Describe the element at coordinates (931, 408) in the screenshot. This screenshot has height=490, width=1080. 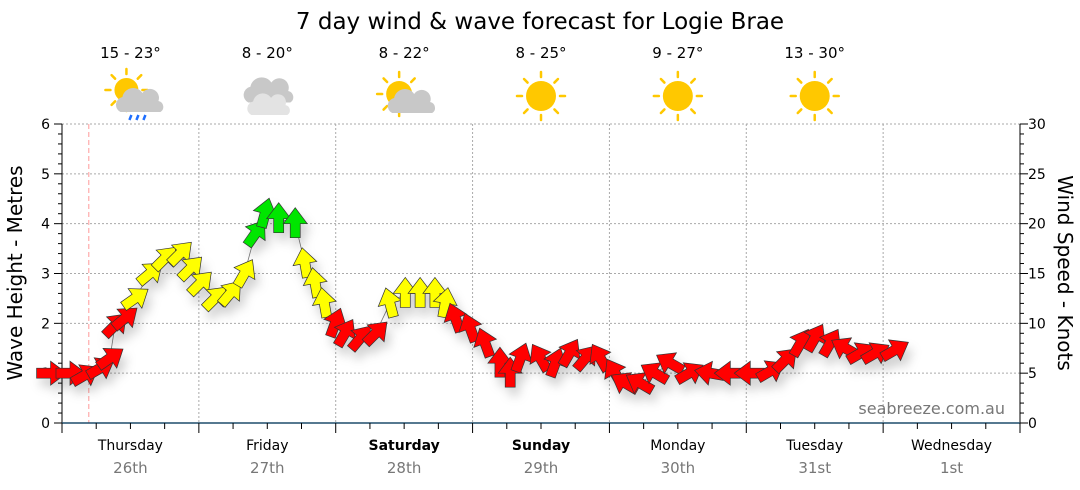
I see `watermark: seabreeze.com.au` at that location.